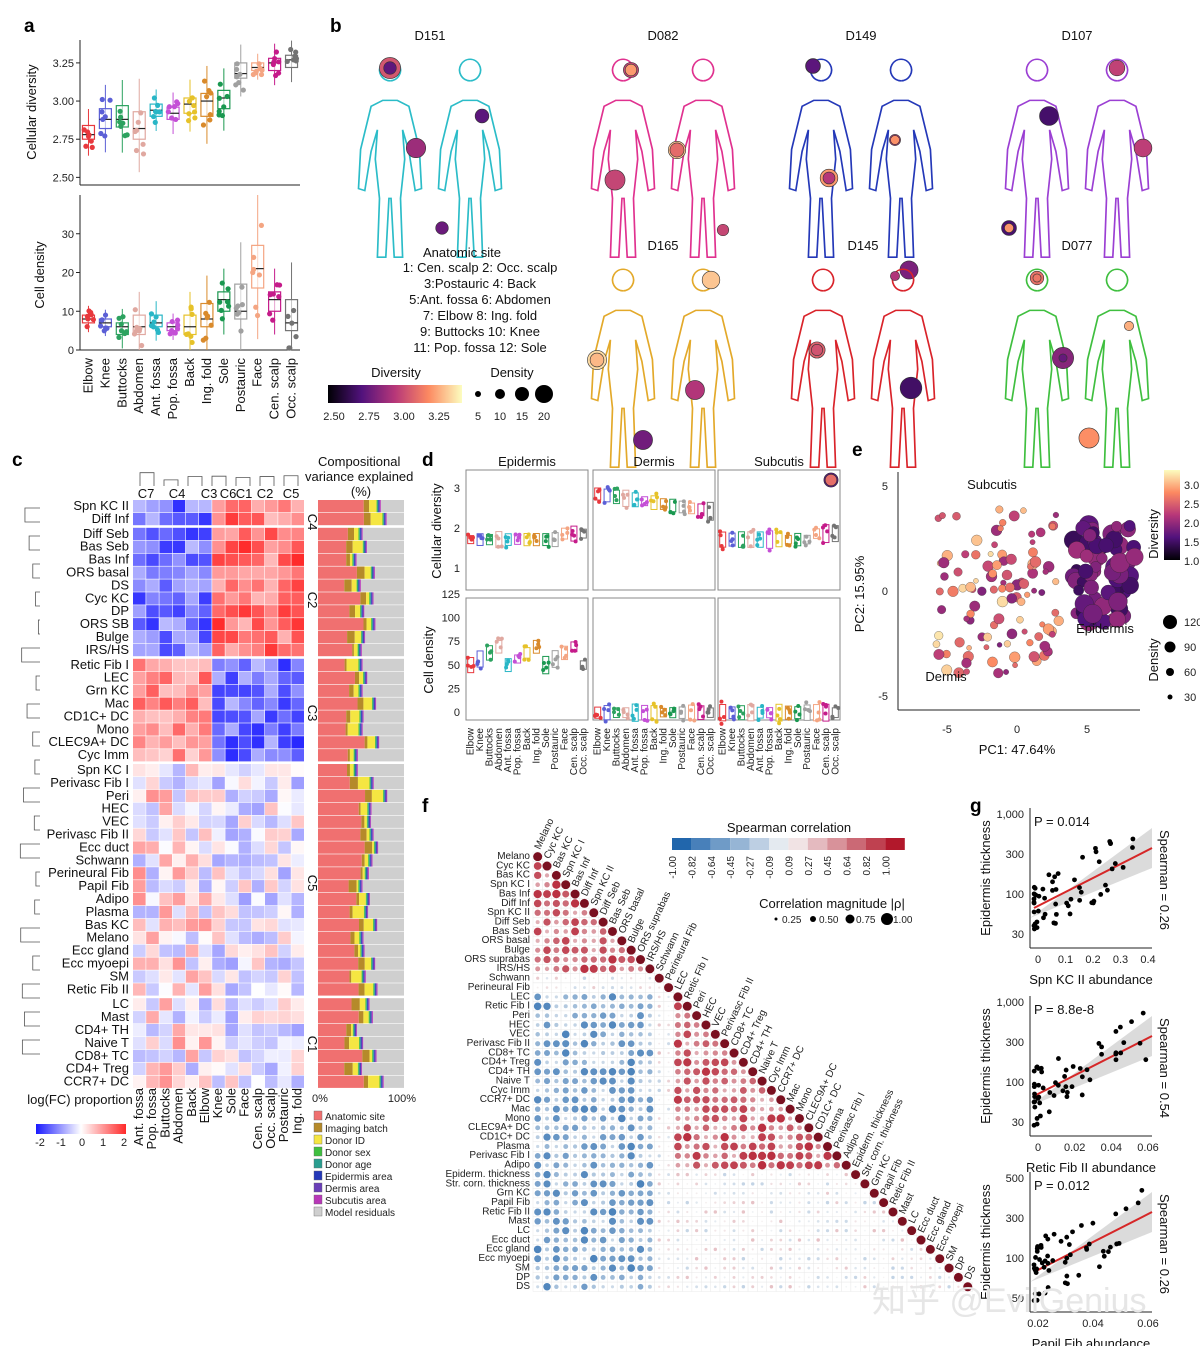 This screenshot has width=1200, height=1346. What do you see at coordinates (115, 821) in the screenshot?
I see `c-row-label: VEC` at bounding box center [115, 821].